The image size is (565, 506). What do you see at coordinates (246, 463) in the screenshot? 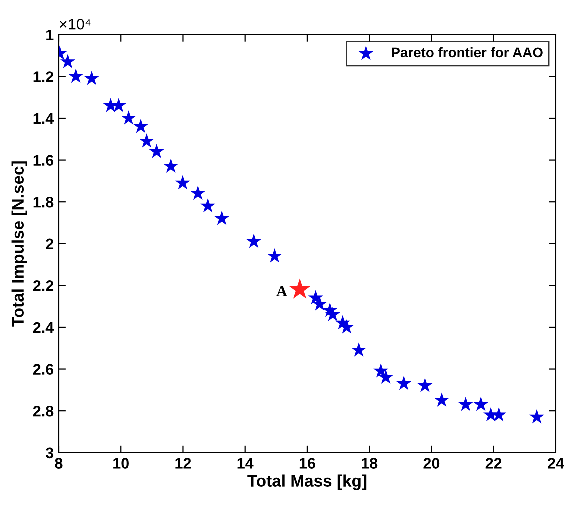
I see `x-tick-label: 14` at bounding box center [246, 463].